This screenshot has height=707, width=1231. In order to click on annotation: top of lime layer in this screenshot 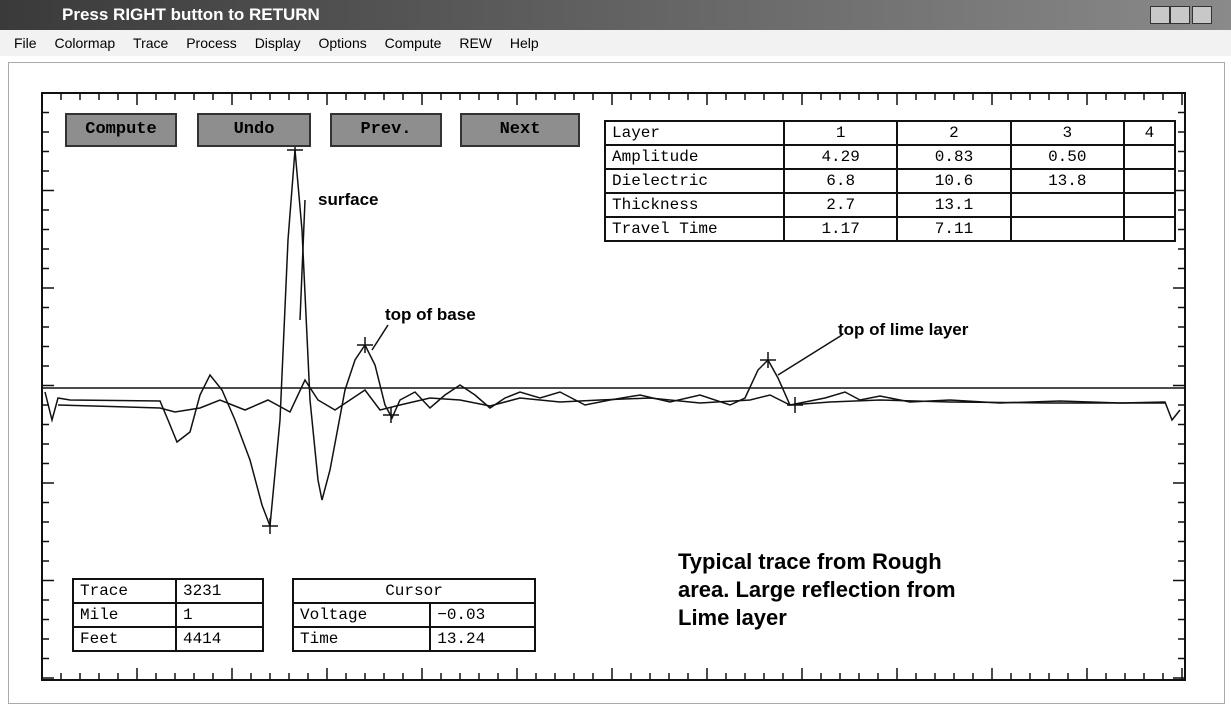, I will do `click(903, 329)`.